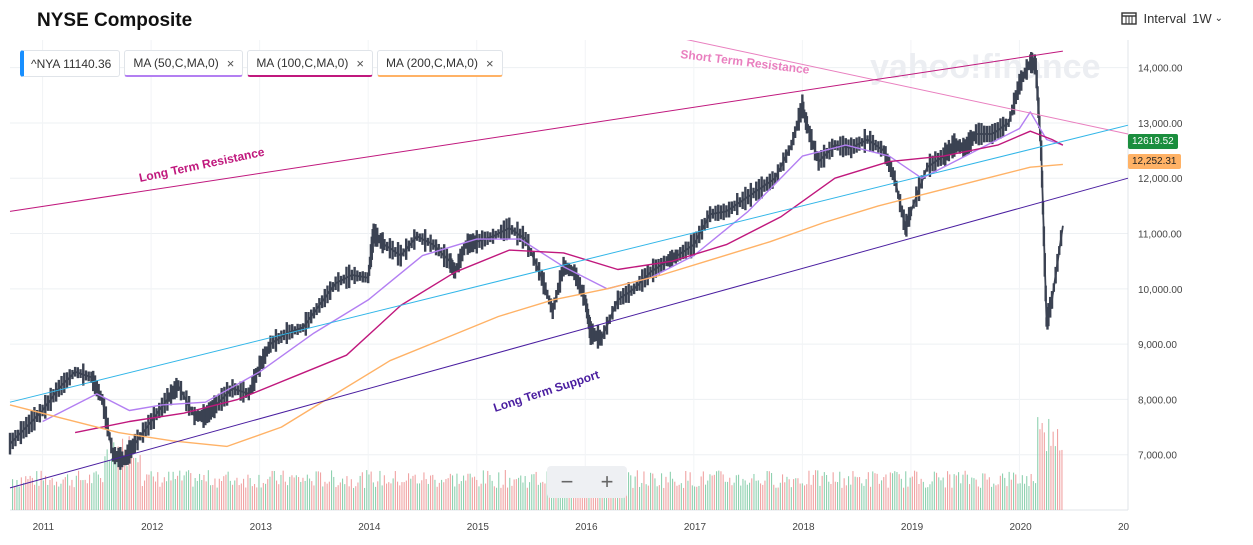 This screenshot has height=545, width=1253. I want to click on legend-ma-pill: MA (100,C,MA,0) ×, so click(310, 63).